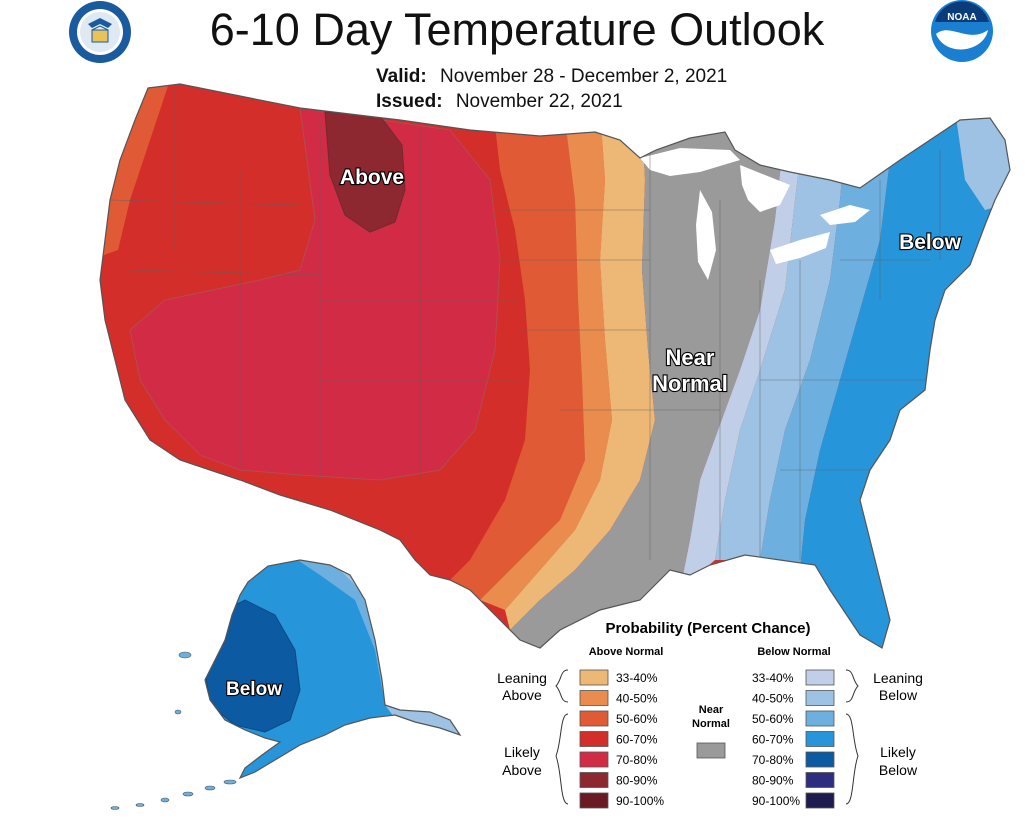  I want to click on alaska-outline, so click(333, 669).